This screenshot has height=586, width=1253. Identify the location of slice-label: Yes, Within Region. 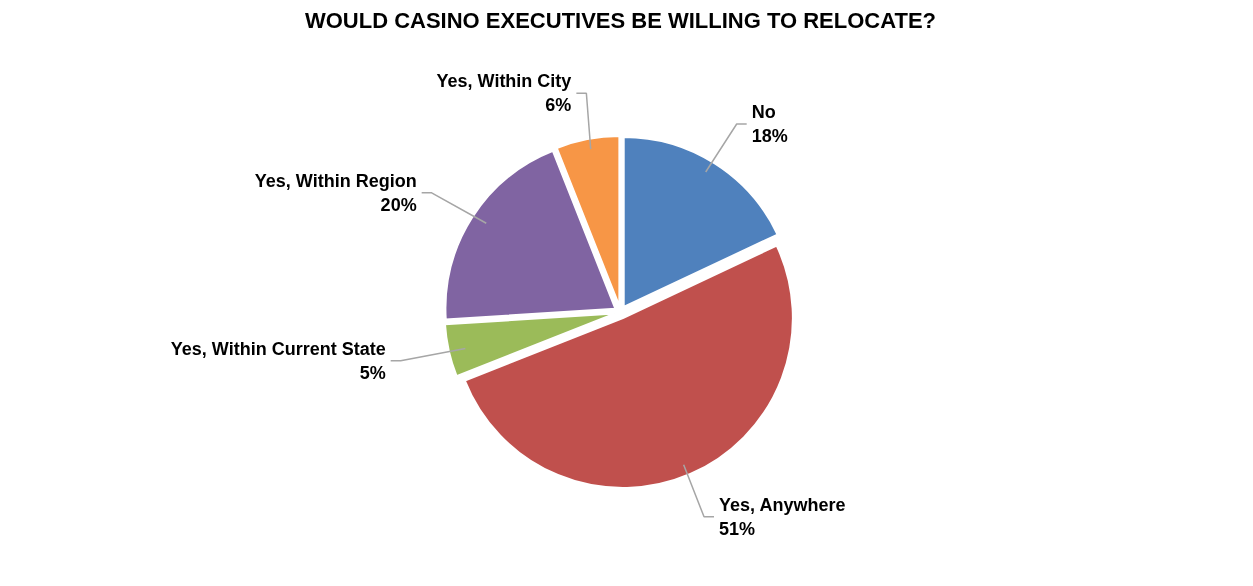
(335, 180).